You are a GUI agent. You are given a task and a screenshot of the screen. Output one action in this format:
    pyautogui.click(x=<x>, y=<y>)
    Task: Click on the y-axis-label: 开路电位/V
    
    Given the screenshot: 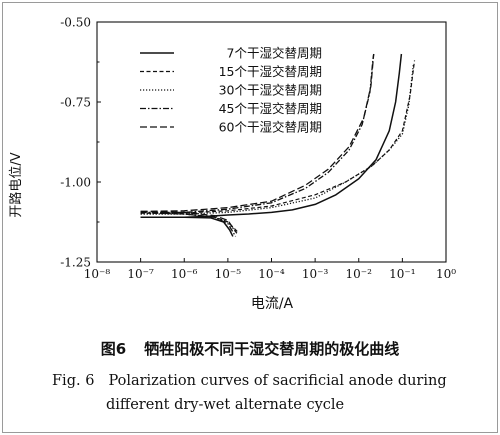 What is the action you would take?
    pyautogui.click(x=16, y=184)
    